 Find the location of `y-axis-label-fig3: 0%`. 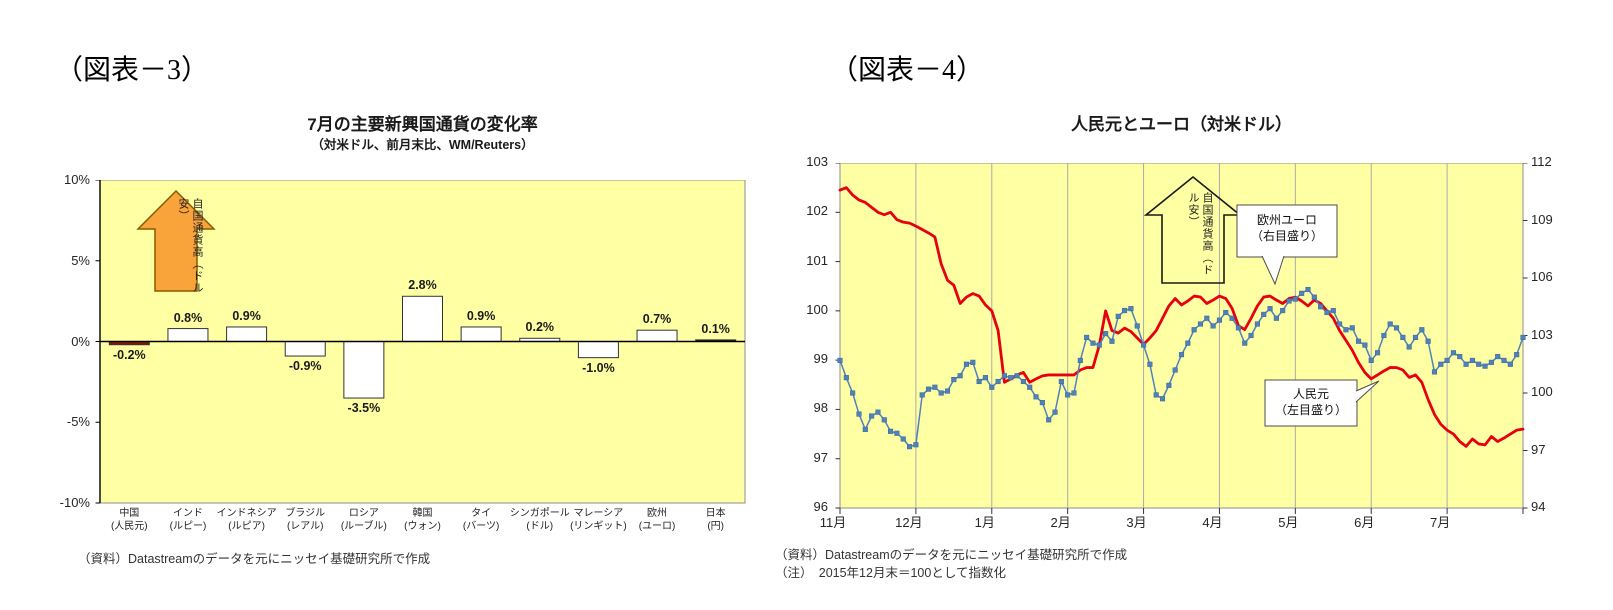

y-axis-label-fig3: 0% is located at coordinates (80, 341).